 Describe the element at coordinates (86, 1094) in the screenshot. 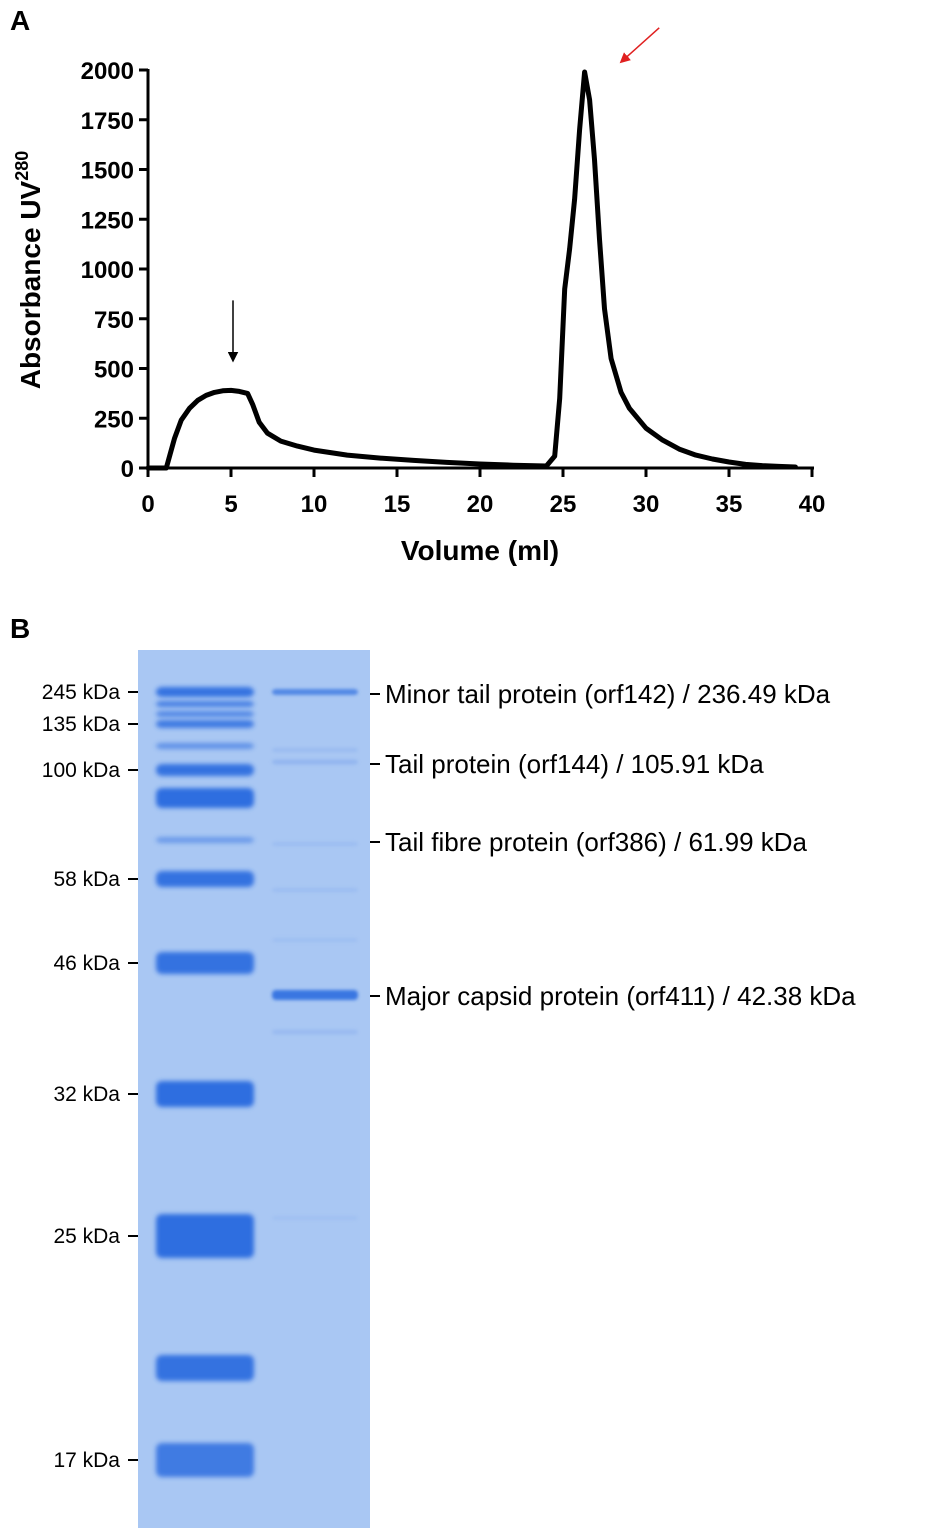

I see `ladder-label: 32 kDa` at that location.